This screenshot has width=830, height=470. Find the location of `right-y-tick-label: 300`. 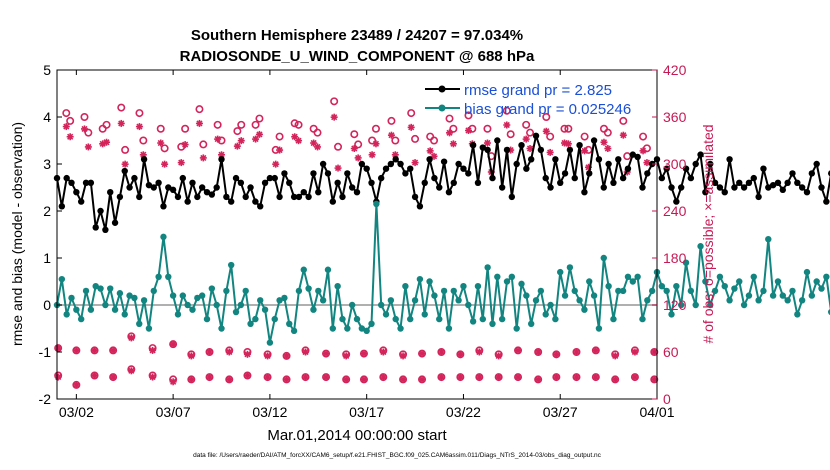

right-y-tick-label: 300 is located at coordinates (675, 164).